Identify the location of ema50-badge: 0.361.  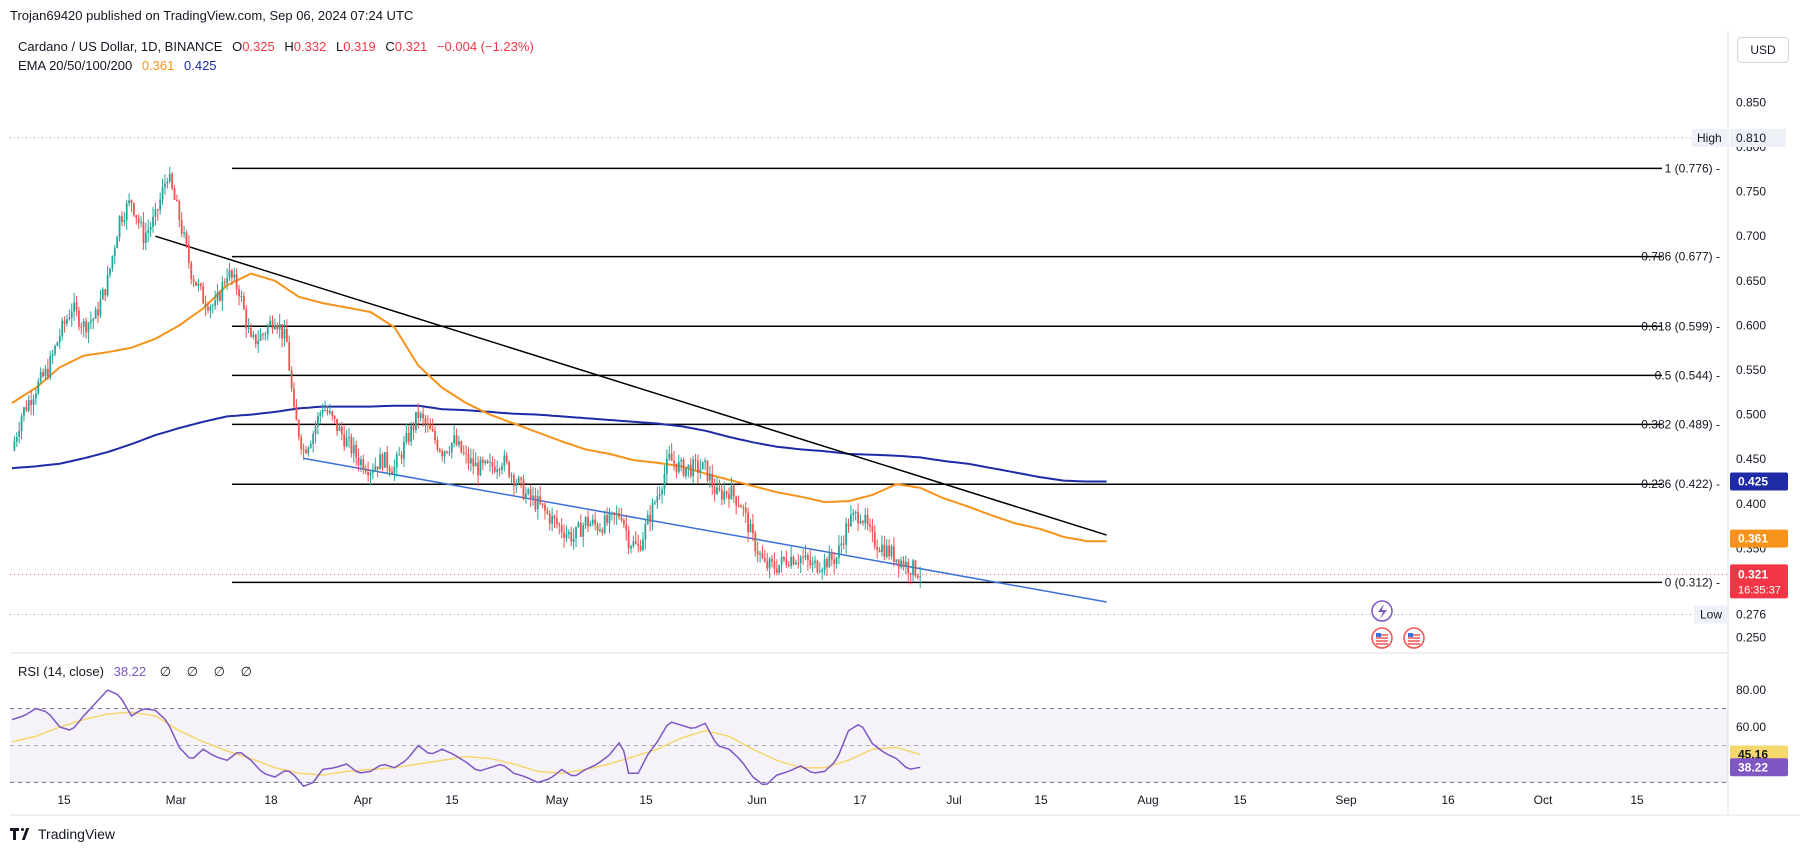
(1753, 539).